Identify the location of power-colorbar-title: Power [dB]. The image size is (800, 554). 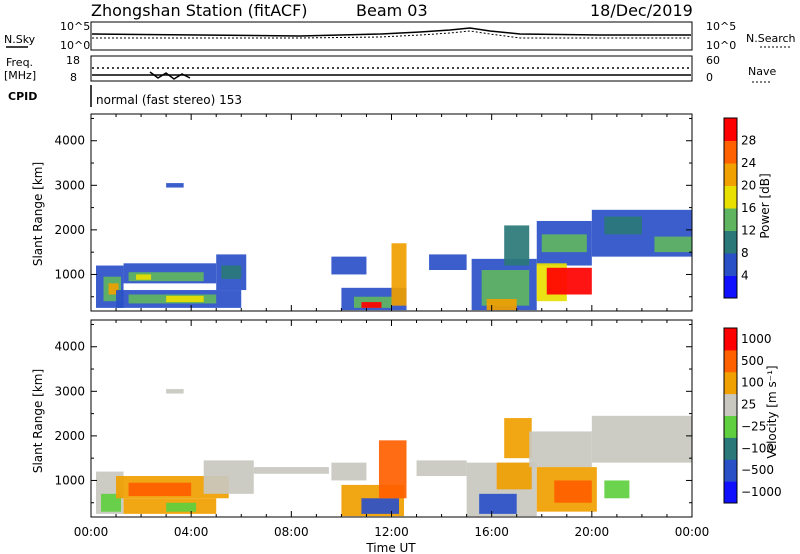
(765, 205).